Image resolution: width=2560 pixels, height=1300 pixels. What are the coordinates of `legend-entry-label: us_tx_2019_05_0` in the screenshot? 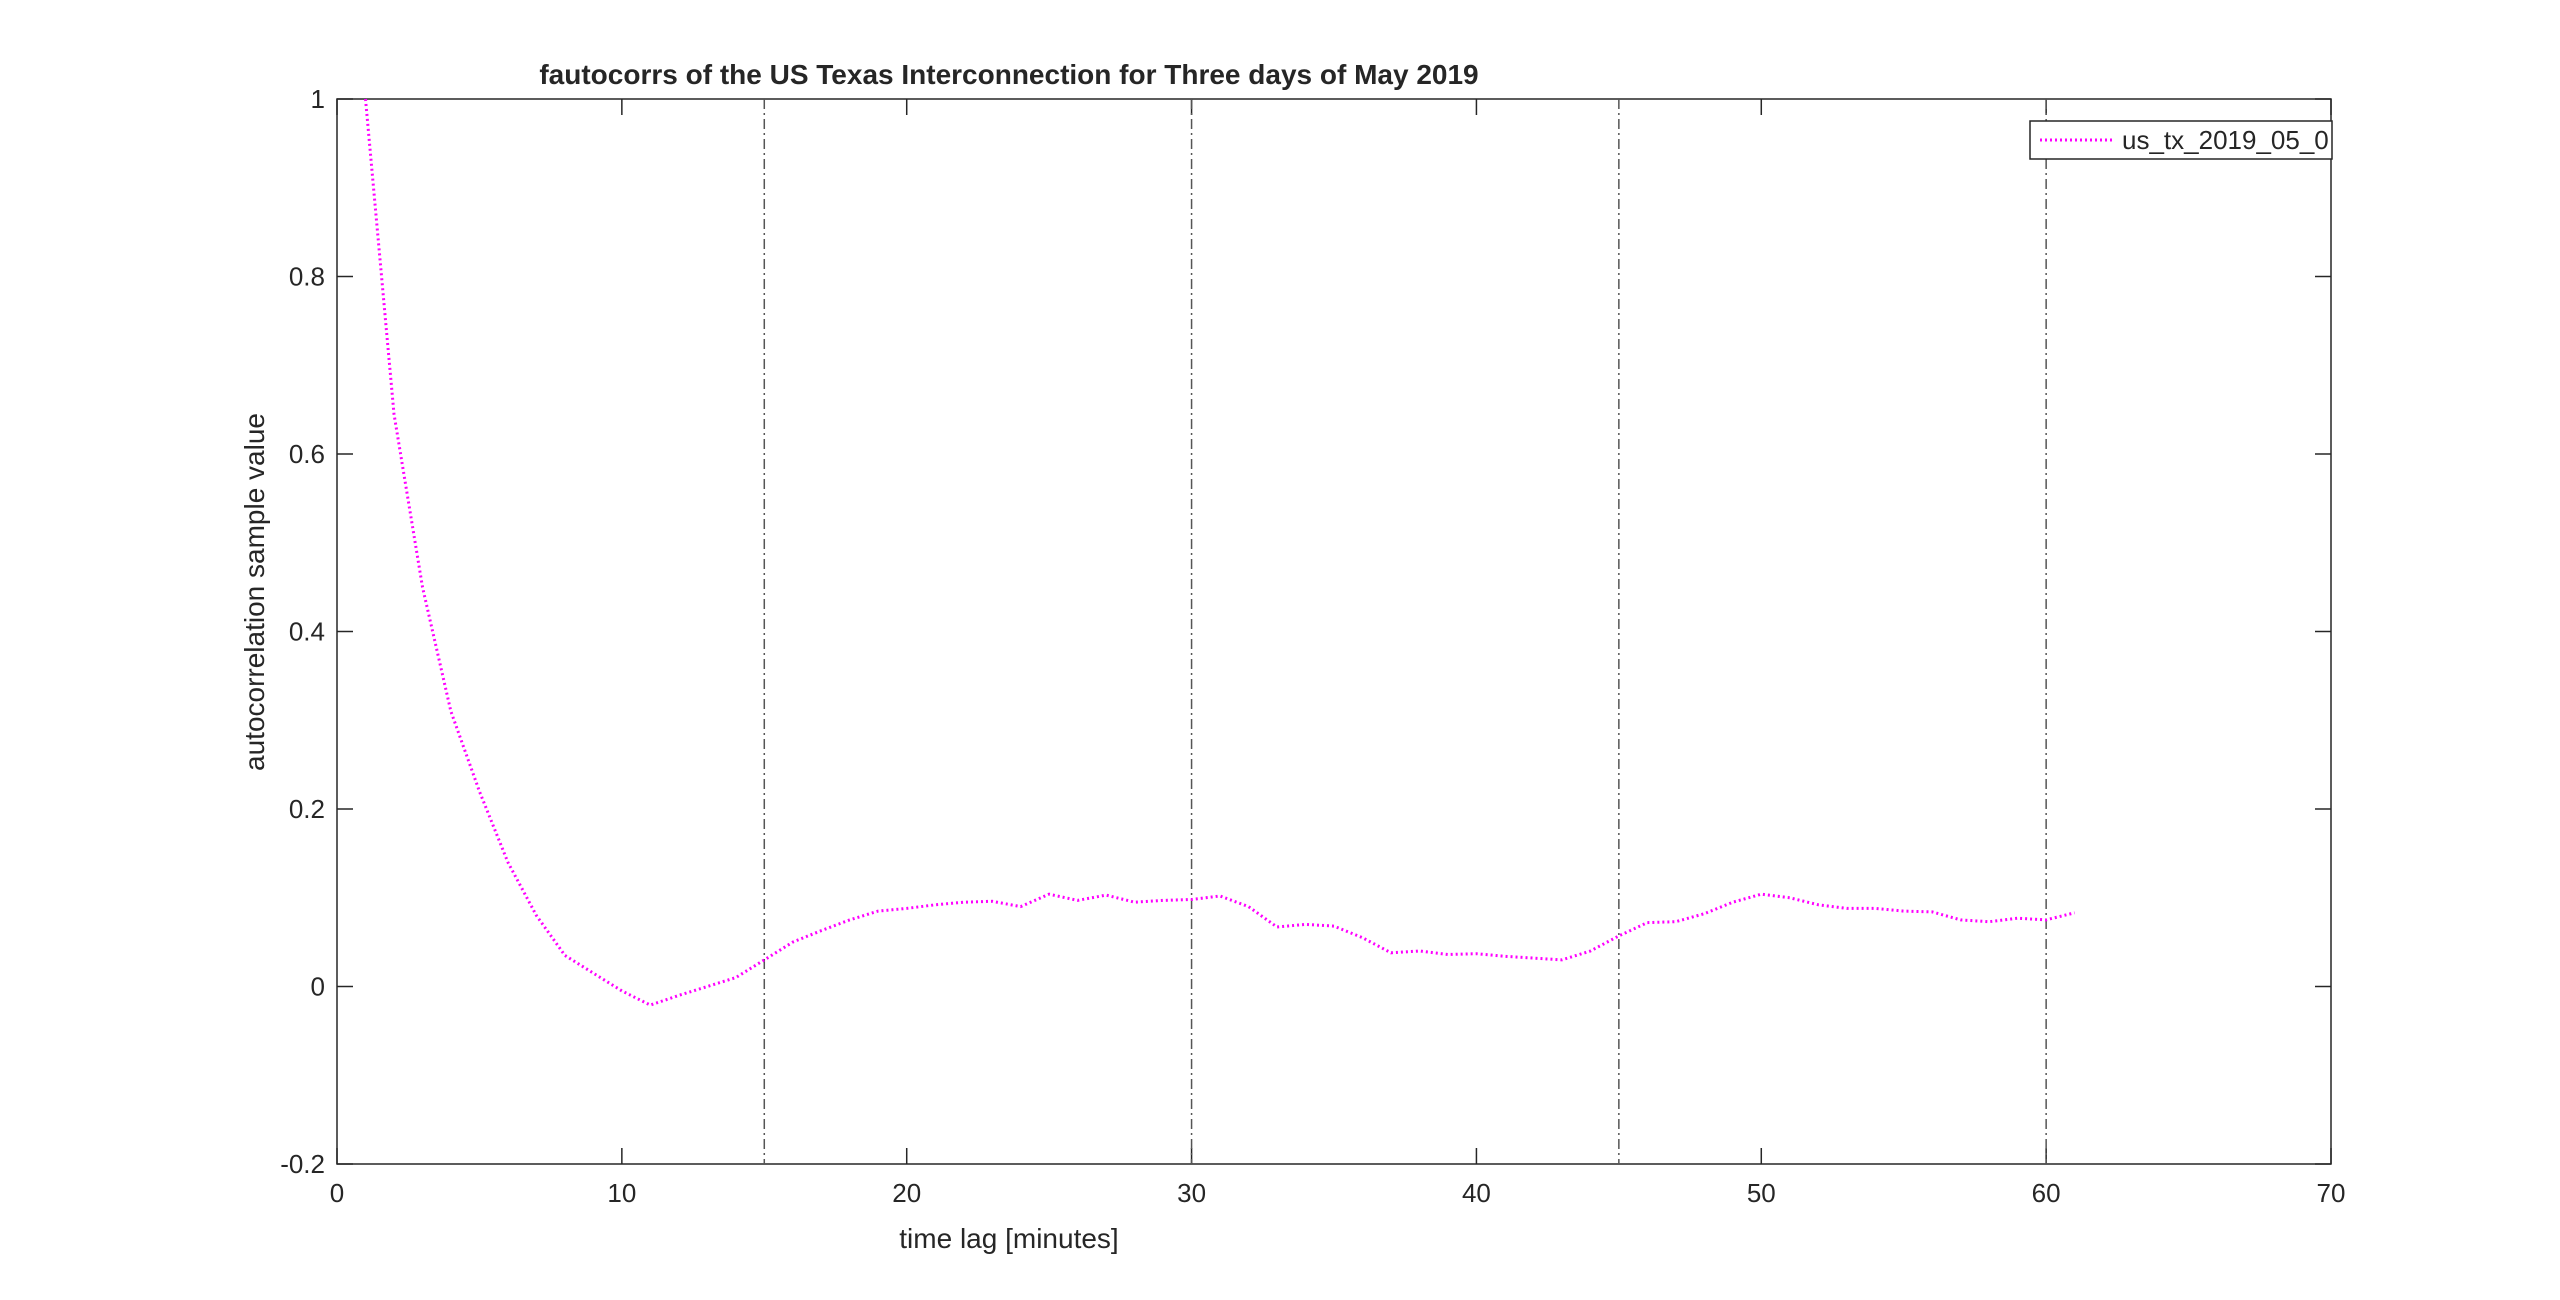 It's located at (2225, 140).